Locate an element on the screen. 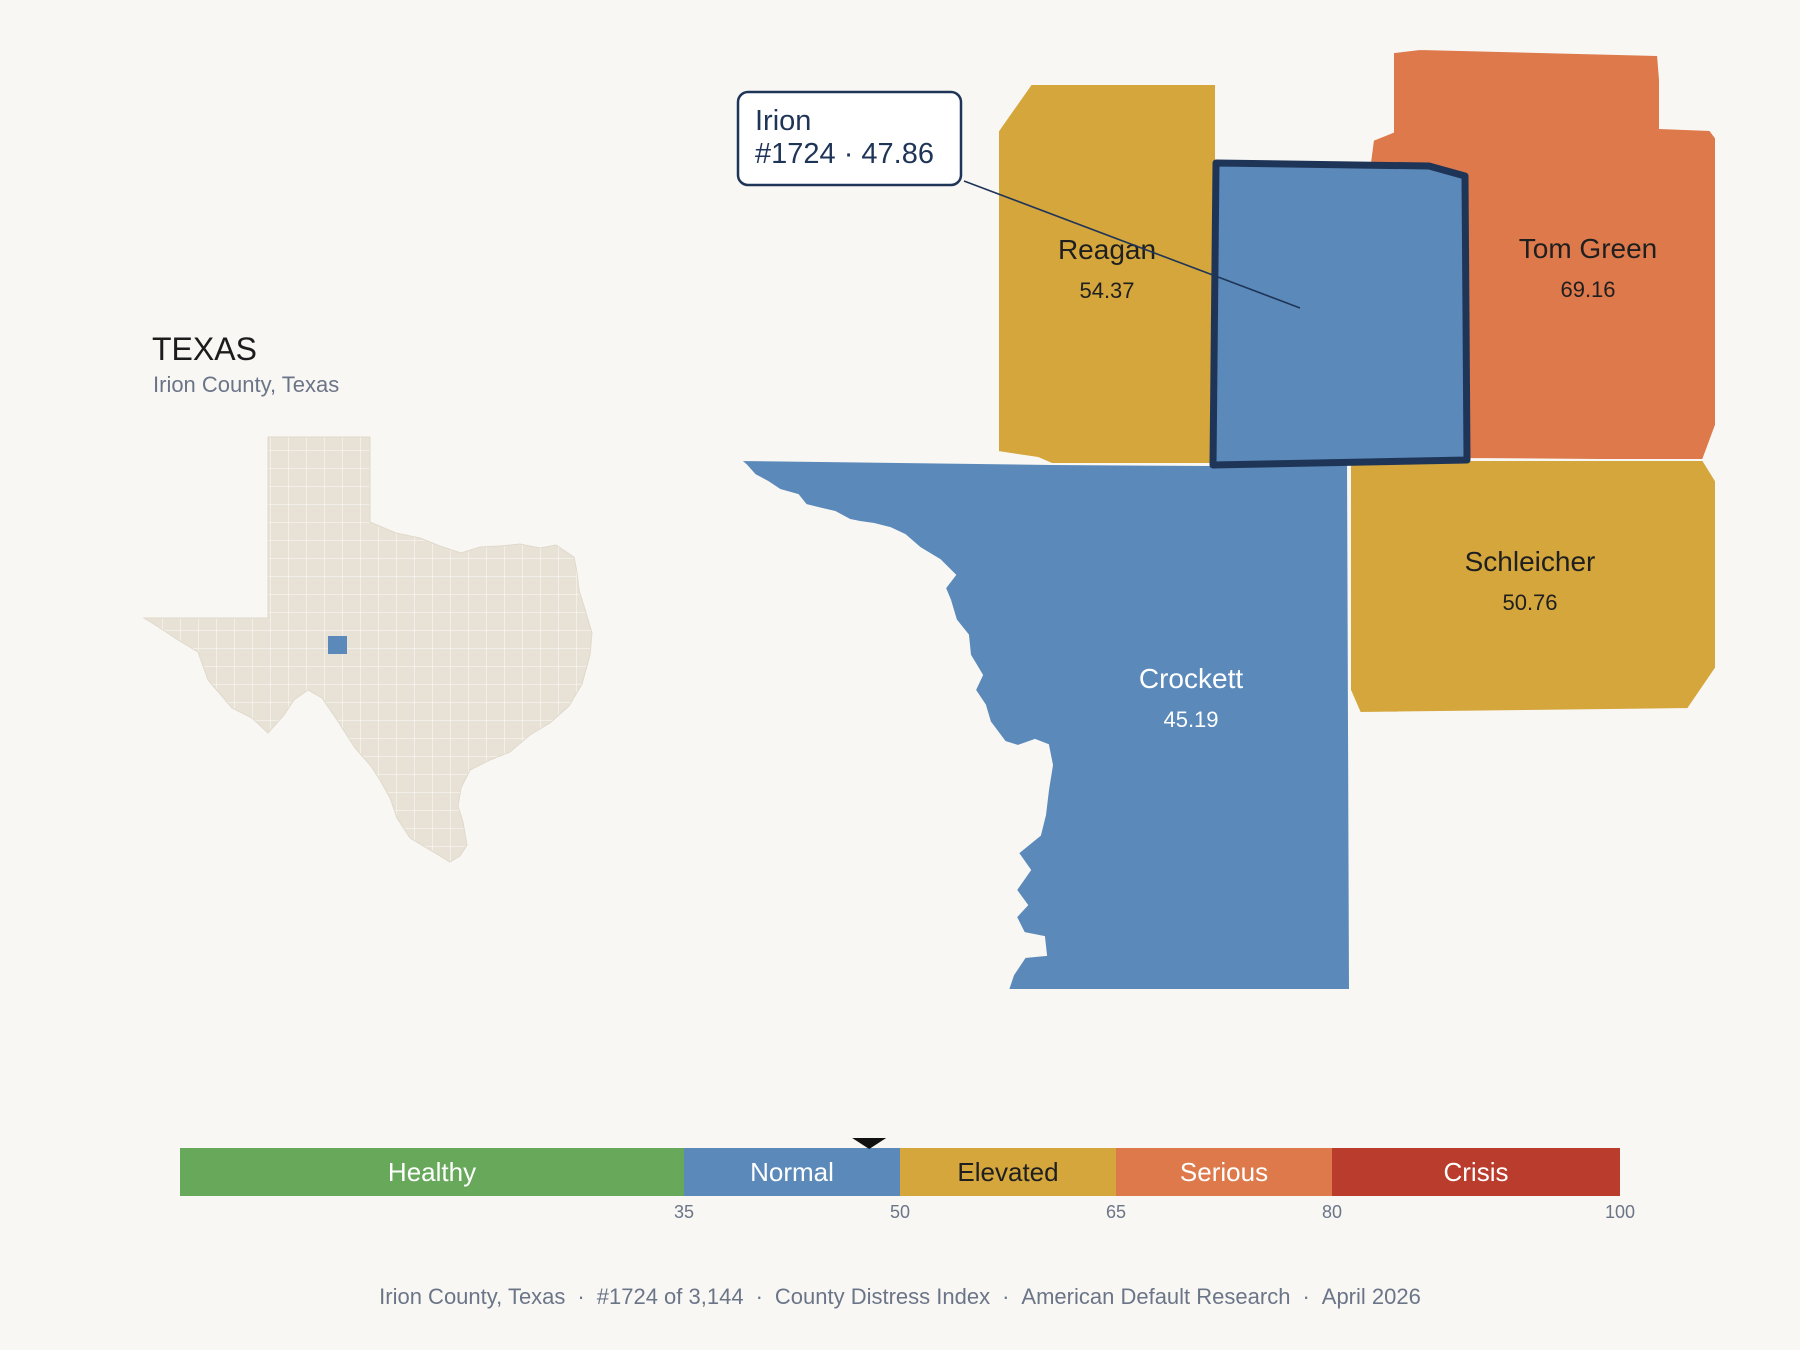  scale-label-serious: Serious is located at coordinates (1224, 1172).